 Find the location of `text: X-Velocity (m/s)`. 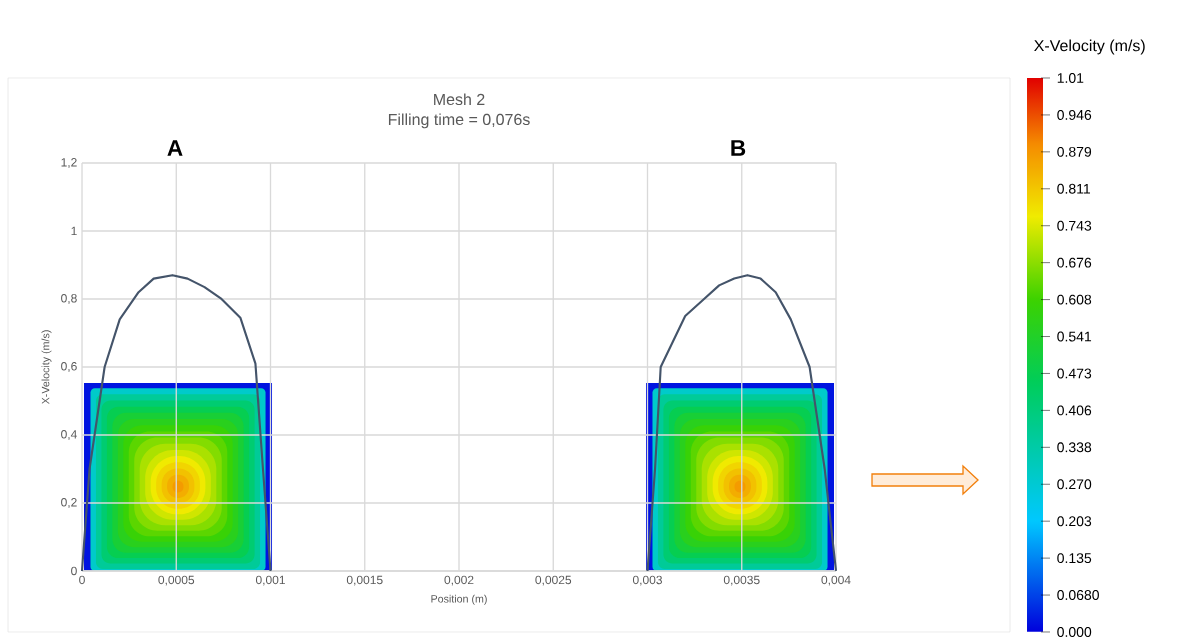

text: X-Velocity (m/s) is located at coordinates (1089, 47).